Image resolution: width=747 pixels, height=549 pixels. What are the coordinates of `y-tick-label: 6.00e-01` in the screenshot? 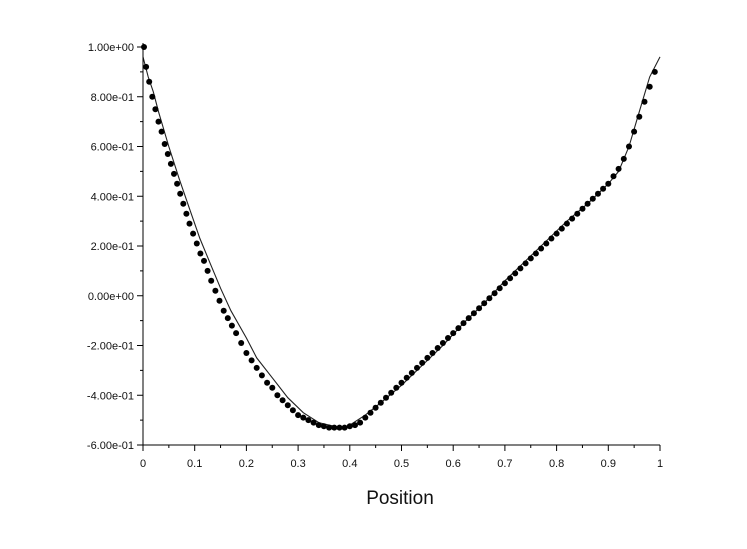 It's located at (112, 148).